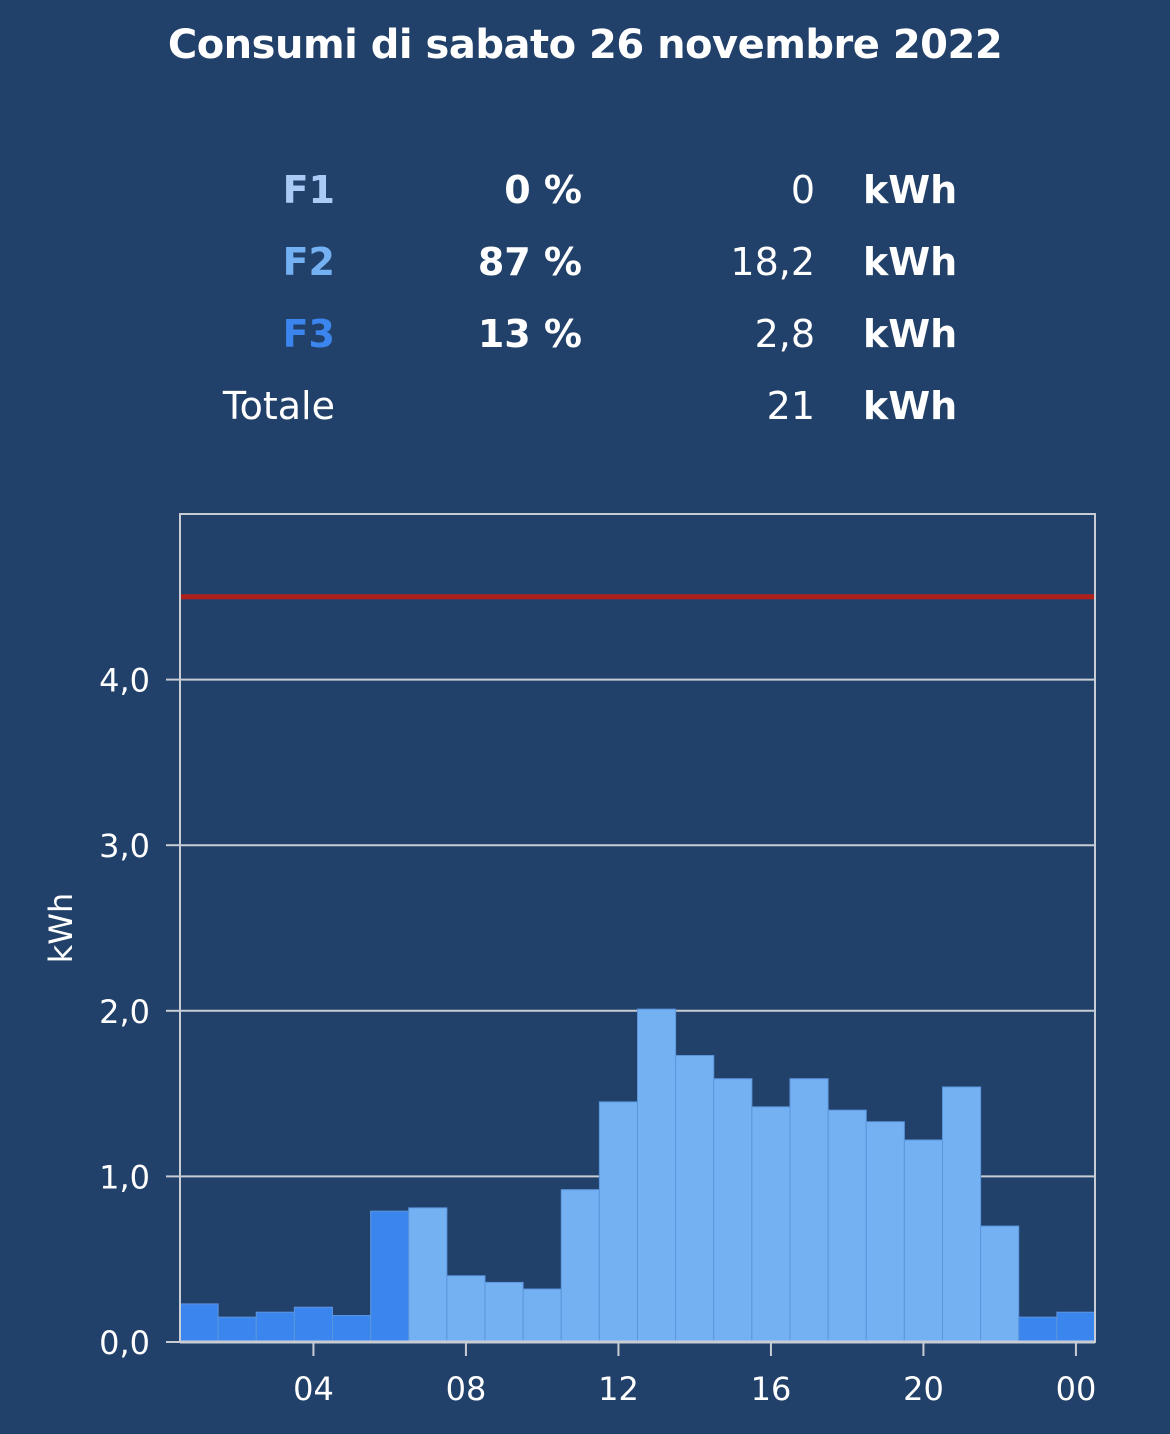 The height and width of the screenshot is (1434, 1170). I want to click on summary-row-total: Totale 21 kWh, so click(585, 406).